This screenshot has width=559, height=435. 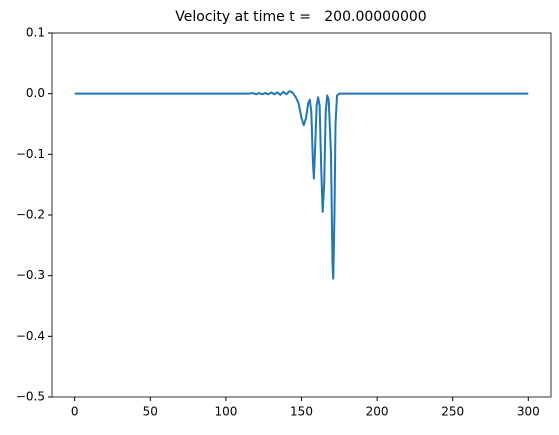 What do you see at coordinates (528, 412) in the screenshot?
I see `x-tick-label: 300` at bounding box center [528, 412].